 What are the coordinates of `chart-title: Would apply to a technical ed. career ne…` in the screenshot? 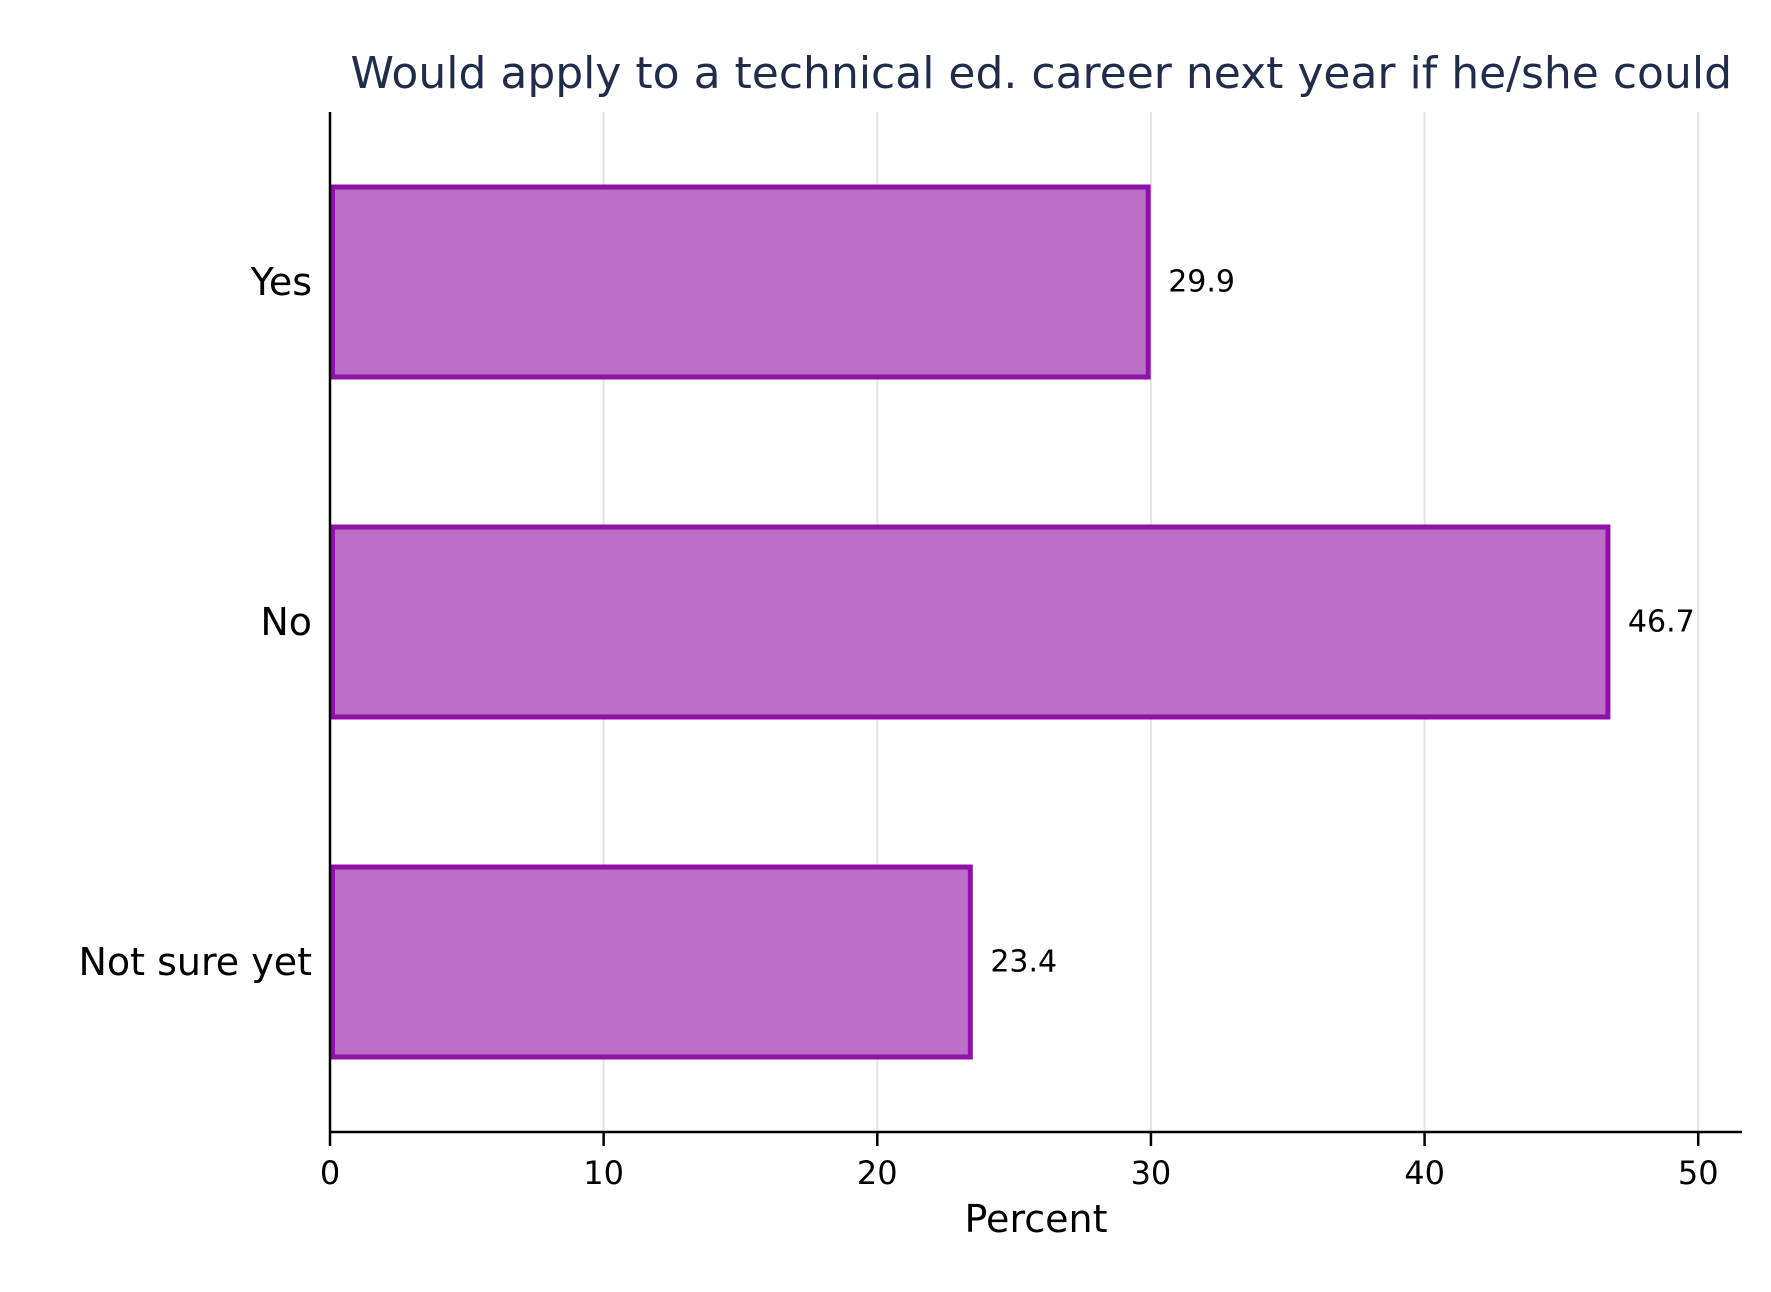 It's located at (1041, 73).